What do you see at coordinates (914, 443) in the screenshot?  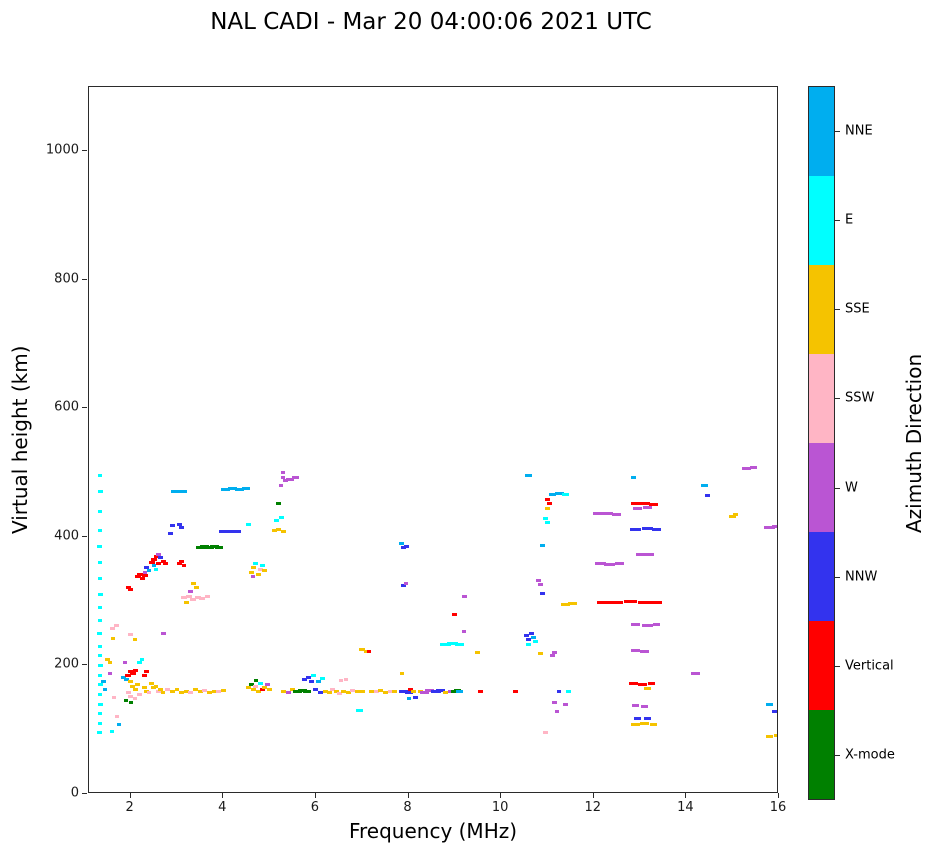 I see `legend-title: Azimuth Direction` at bounding box center [914, 443].